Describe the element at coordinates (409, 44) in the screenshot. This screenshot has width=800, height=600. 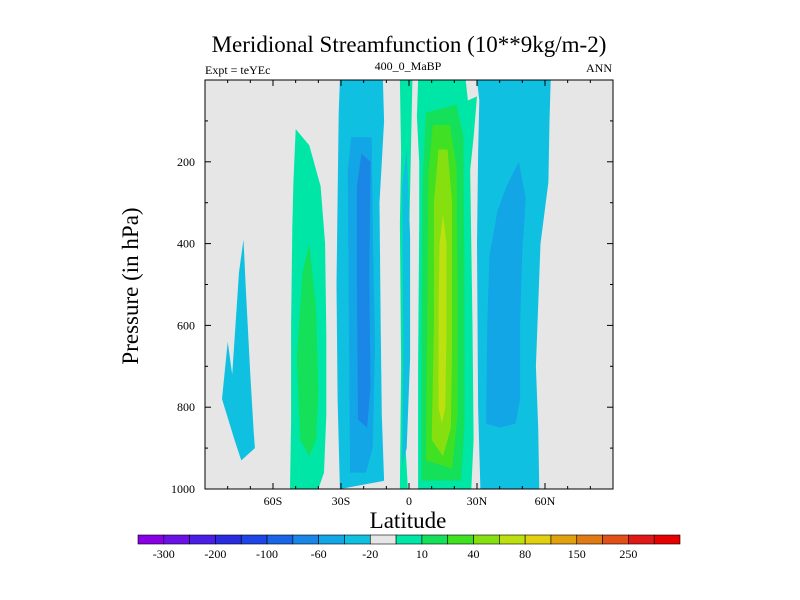
I see `chart-title: Meridional Streamfunction (10**9kg/m-2)` at that location.